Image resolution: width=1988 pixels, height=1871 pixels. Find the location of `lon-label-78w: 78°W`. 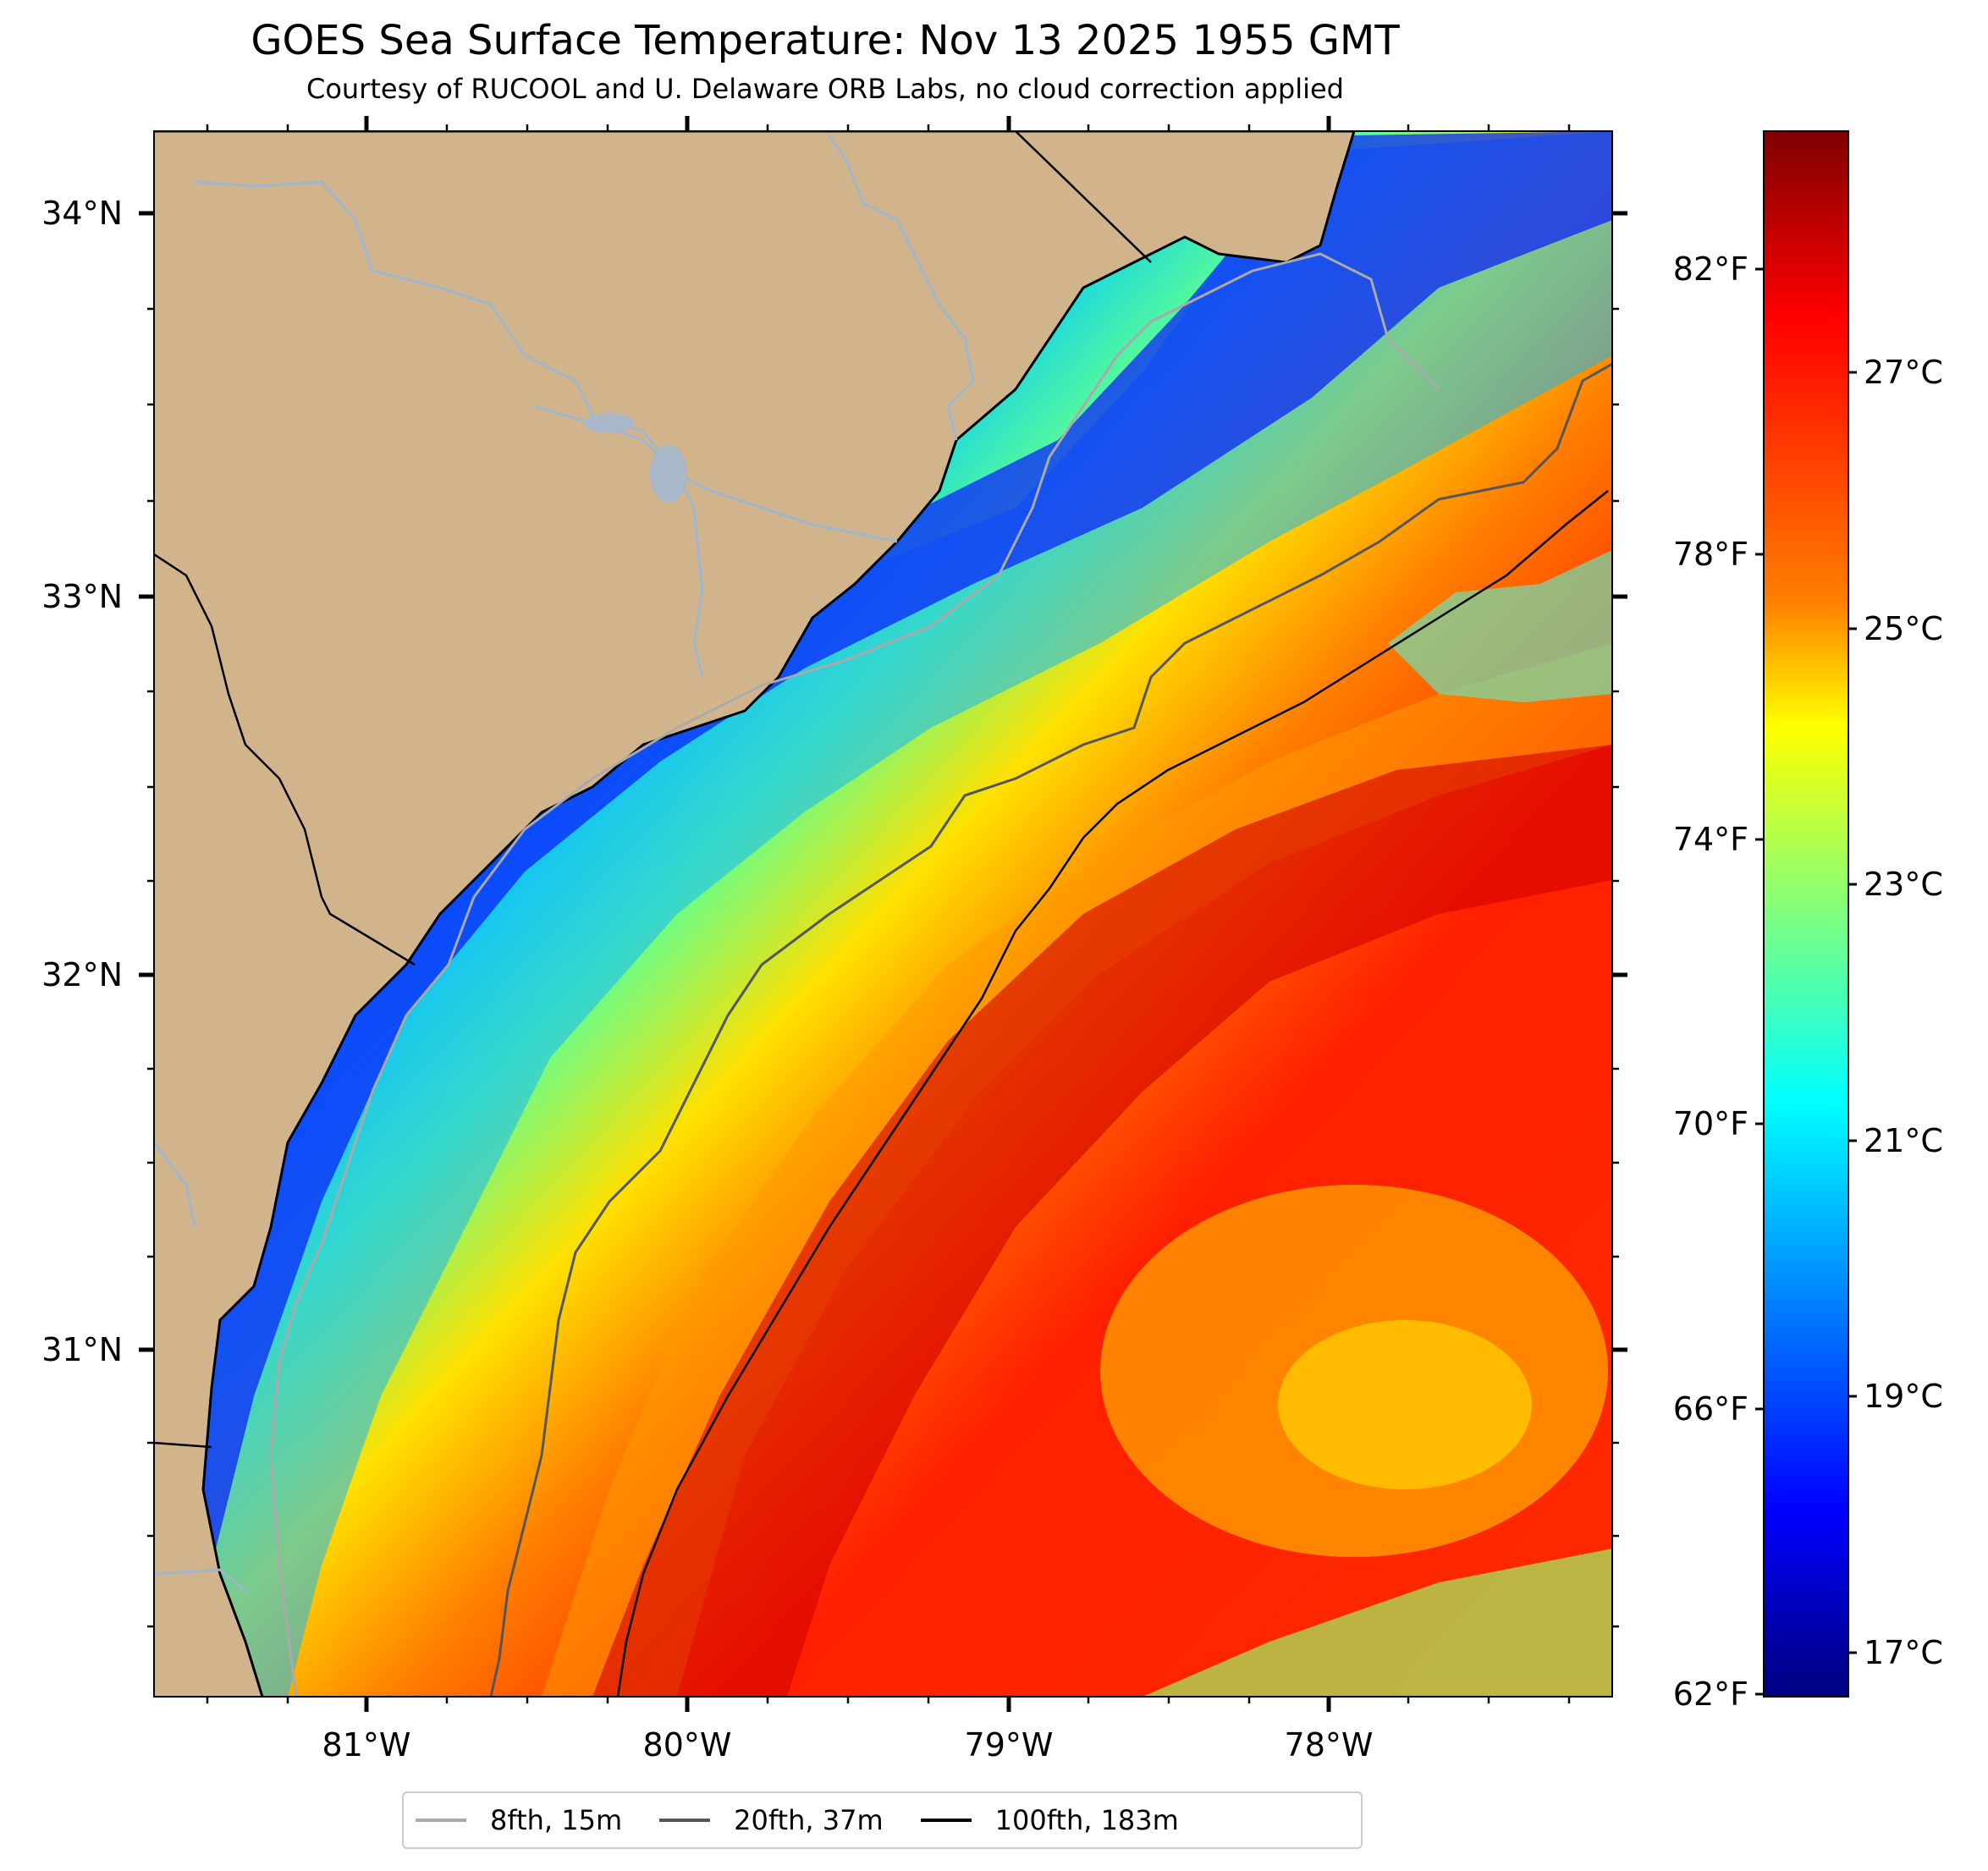

lon-label-78w: 78°W is located at coordinates (1329, 1745).